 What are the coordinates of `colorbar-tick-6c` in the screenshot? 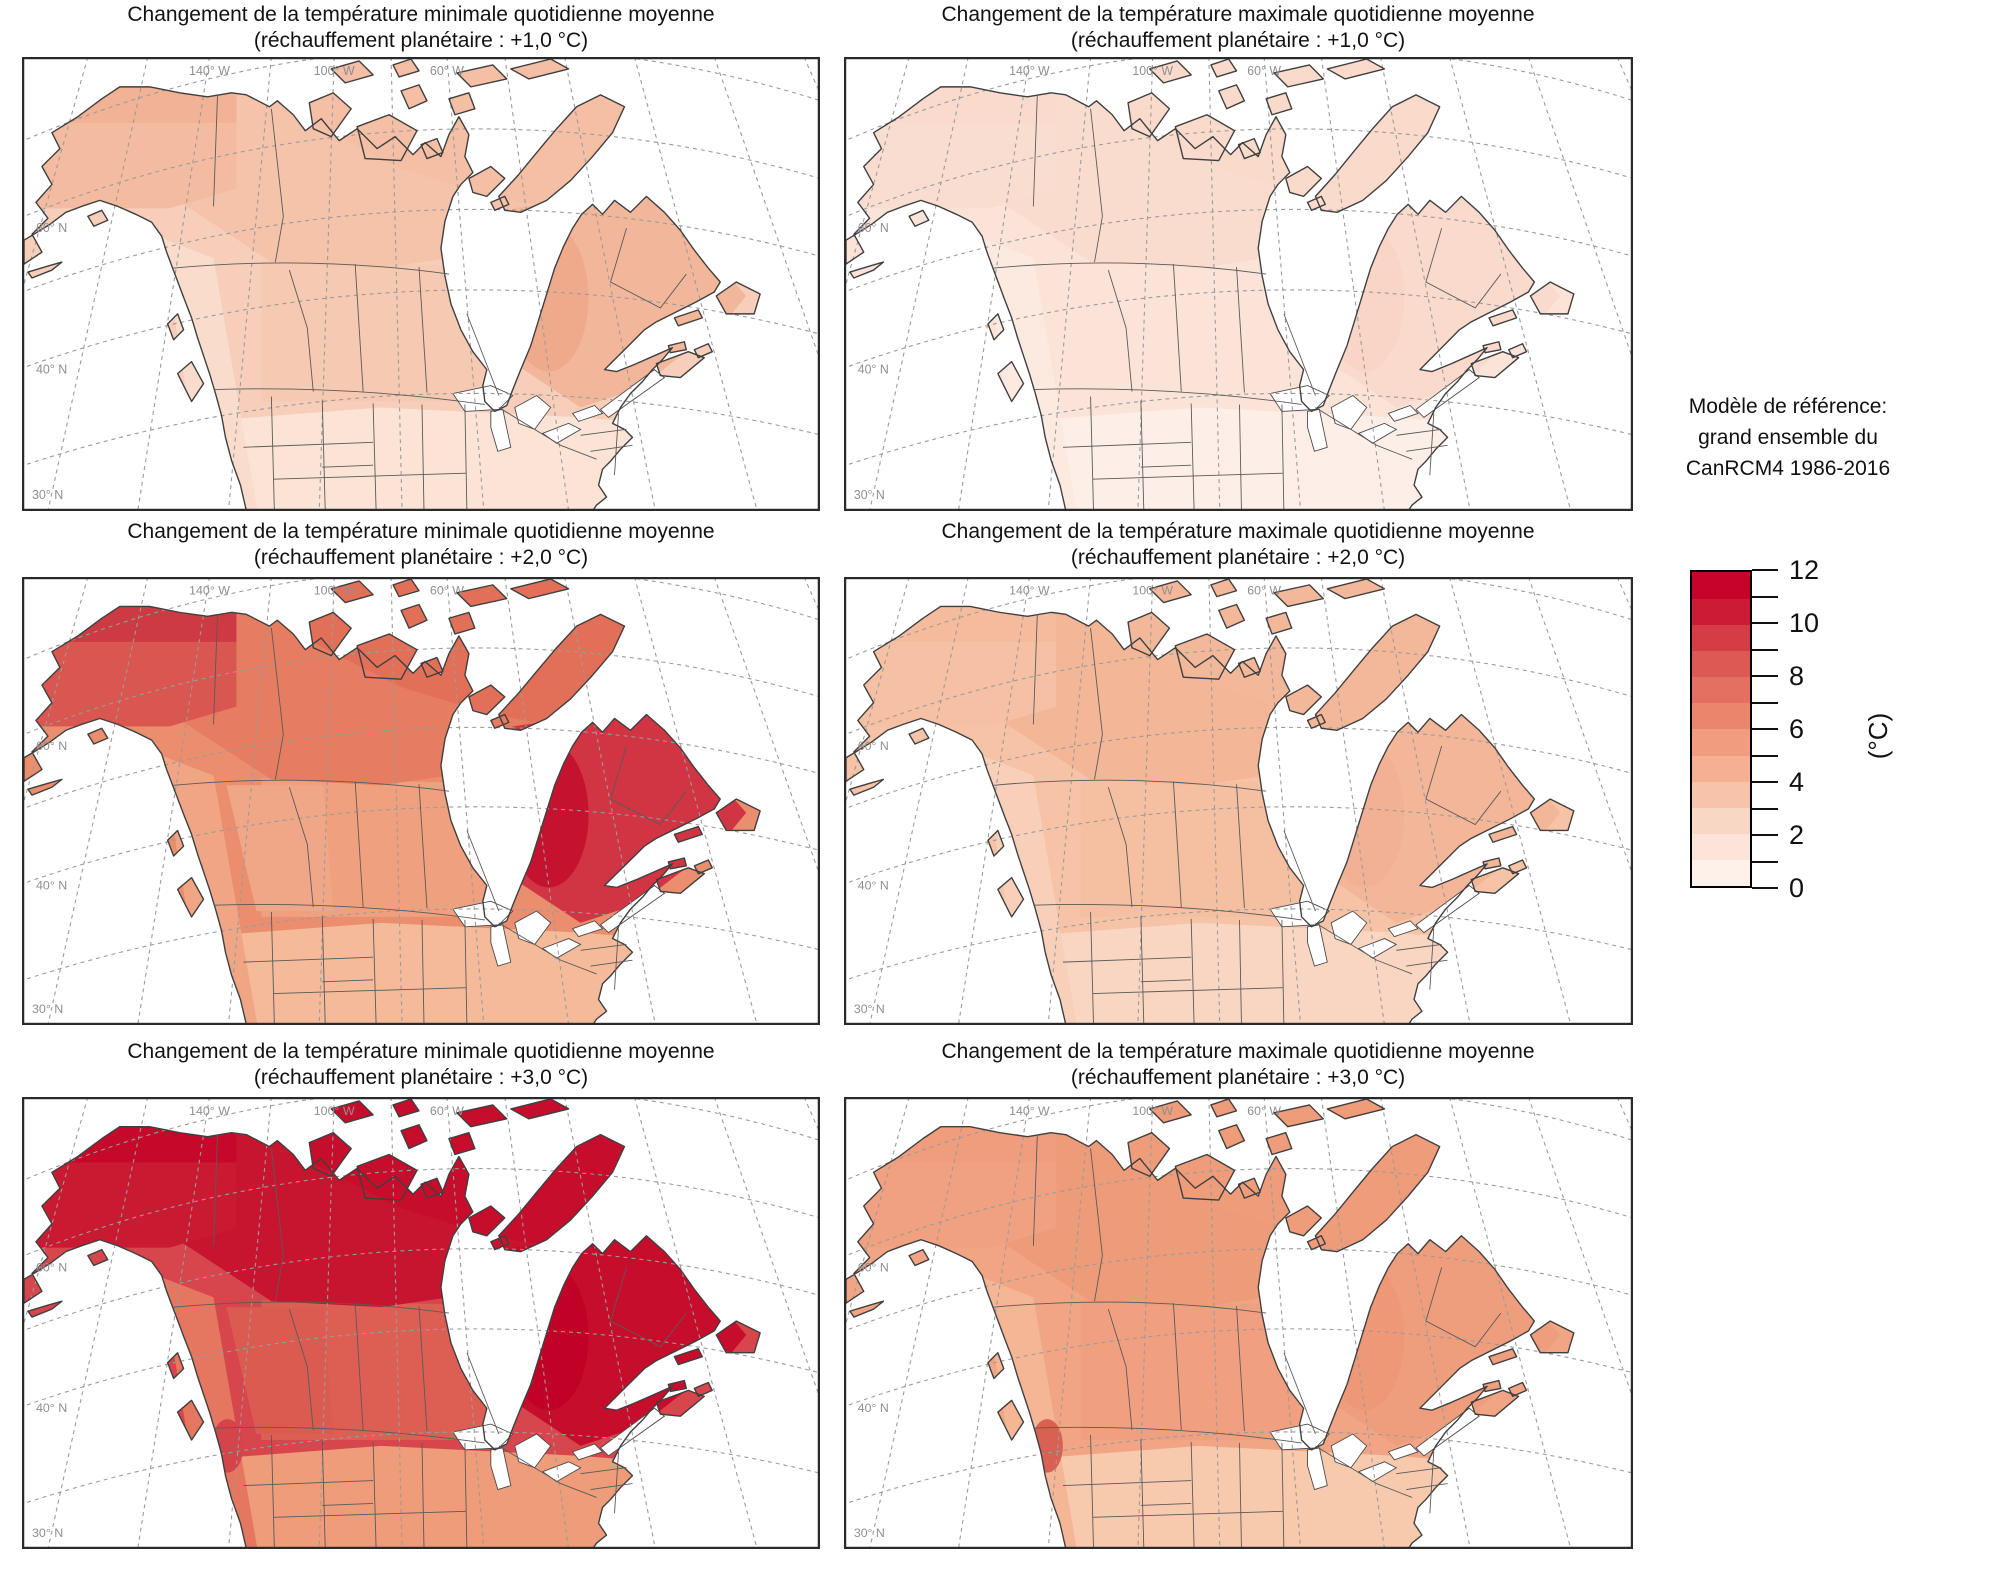 It's located at (1765, 729).